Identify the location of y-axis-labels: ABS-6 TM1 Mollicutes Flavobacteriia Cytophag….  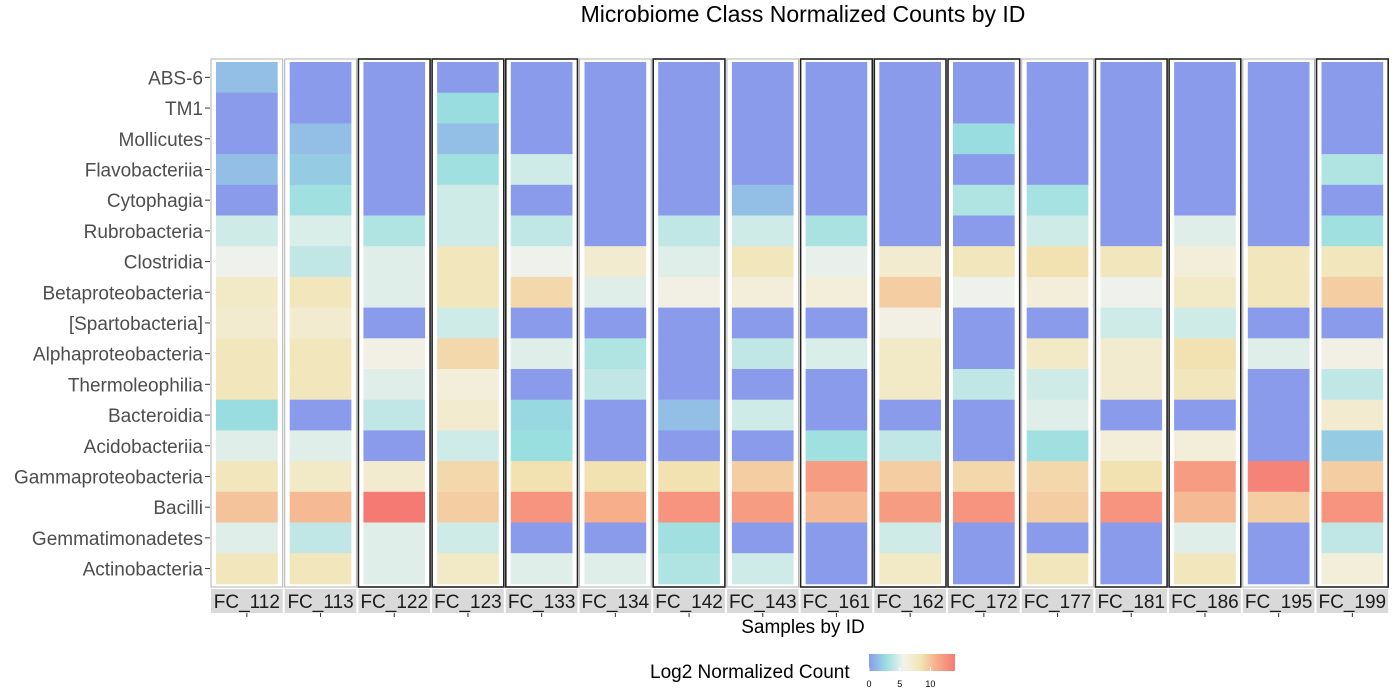
(112, 324).